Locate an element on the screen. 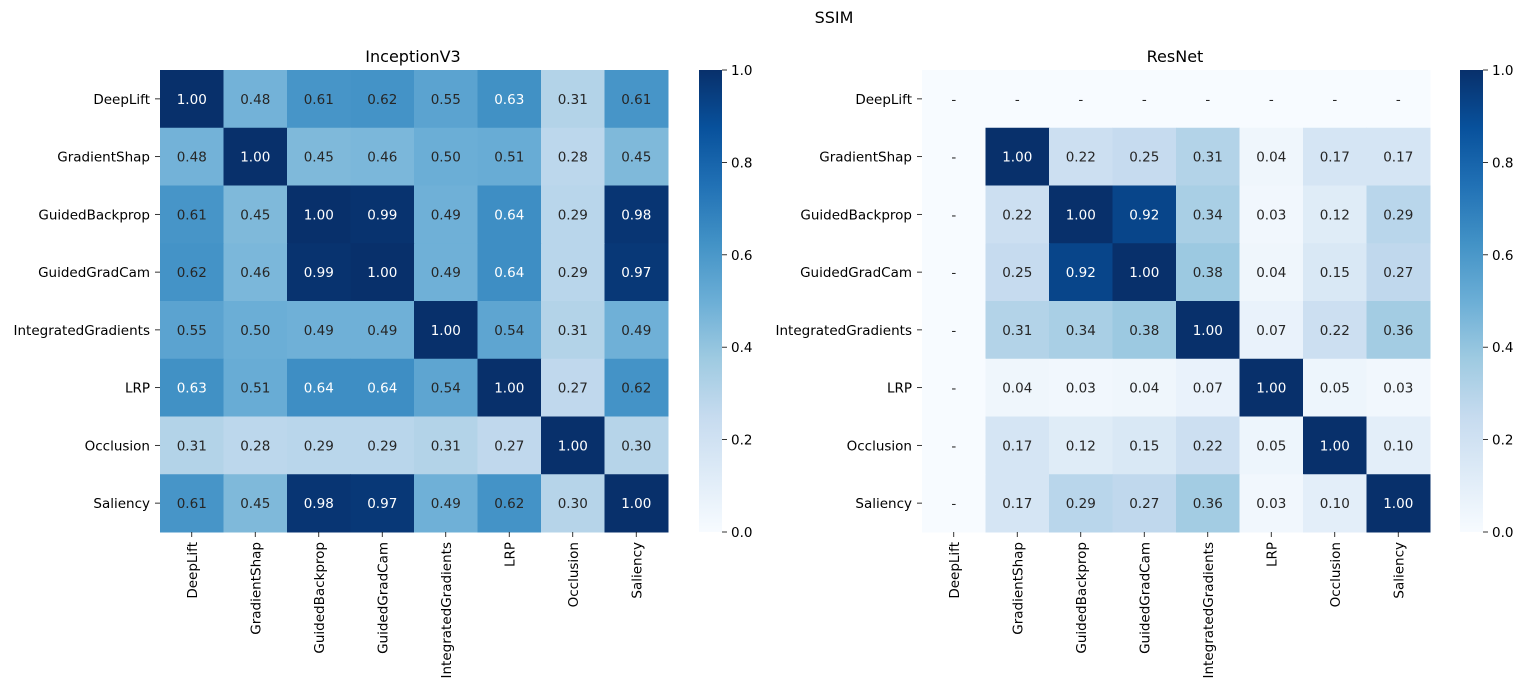 The width and height of the screenshot is (1525, 692). inceptionv3-title: InceptionV3 is located at coordinates (412, 56).